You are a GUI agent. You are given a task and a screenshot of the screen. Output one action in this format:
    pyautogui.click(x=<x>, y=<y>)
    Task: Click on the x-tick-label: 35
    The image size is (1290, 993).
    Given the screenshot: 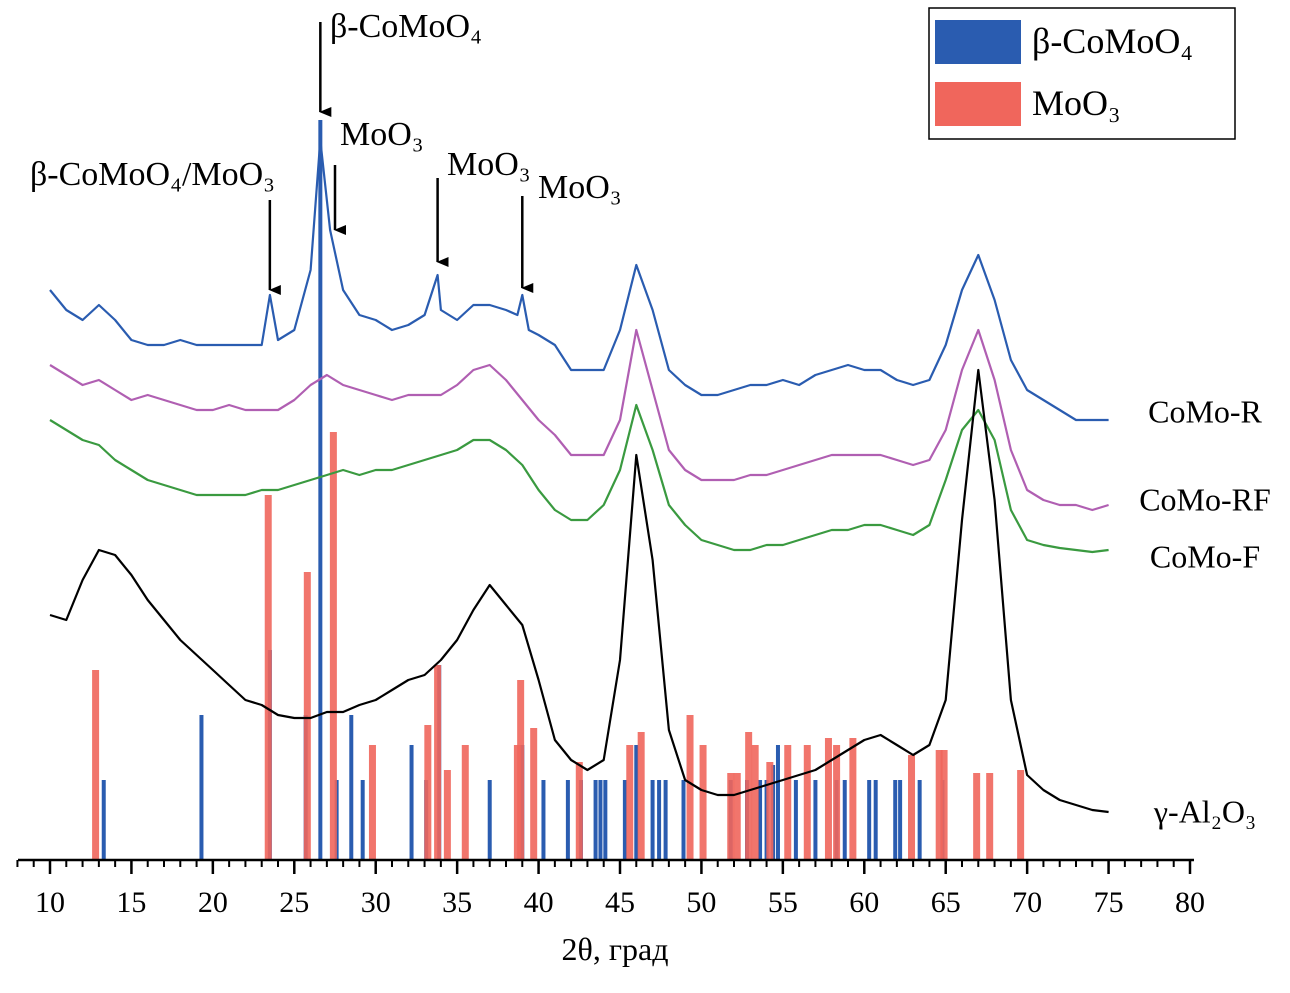 What is the action you would take?
    pyautogui.click(x=457, y=902)
    